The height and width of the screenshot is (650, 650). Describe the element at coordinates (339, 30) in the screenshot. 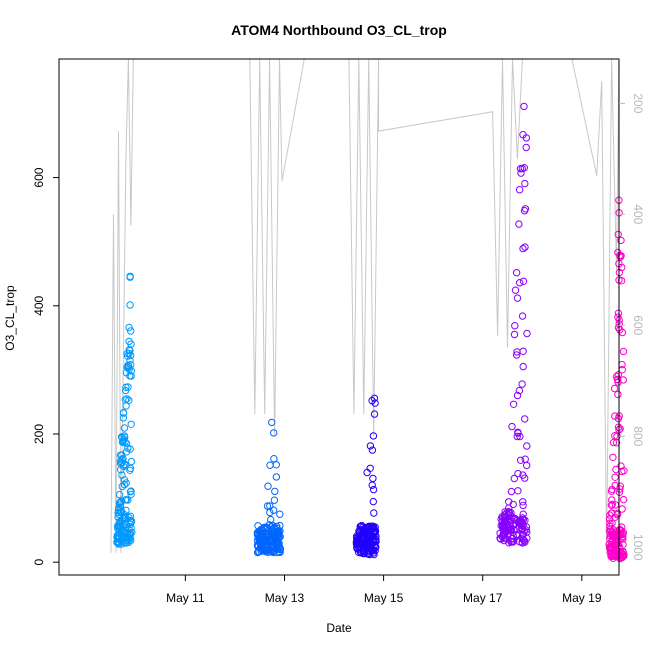

I see `chart-title: ATOM4 Northbound O3_CL_trop` at that location.